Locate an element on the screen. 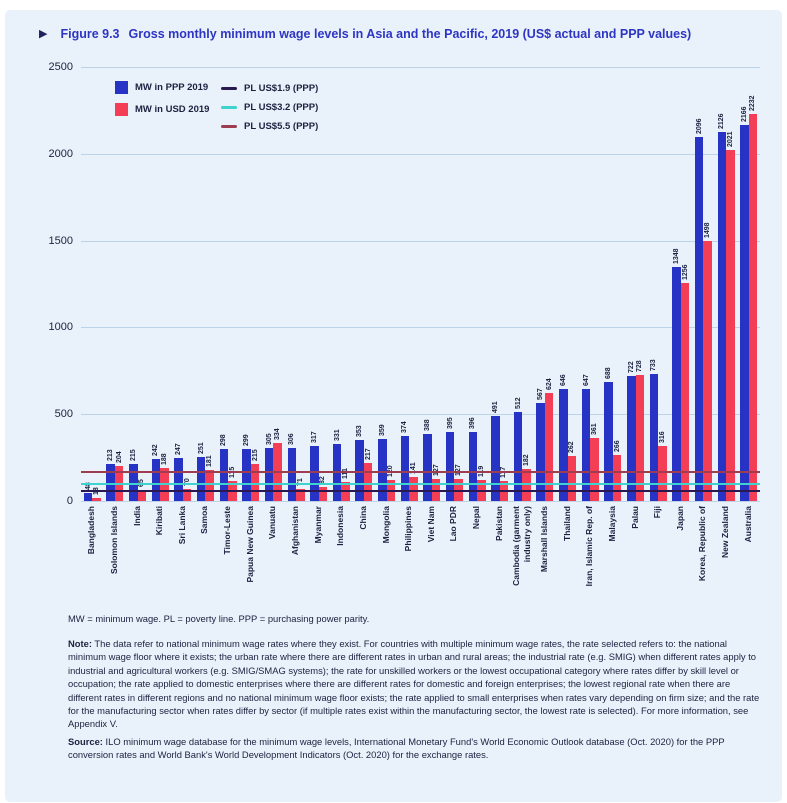 The height and width of the screenshot is (803, 787). bar-value-label: 82 is located at coordinates (323, 479).